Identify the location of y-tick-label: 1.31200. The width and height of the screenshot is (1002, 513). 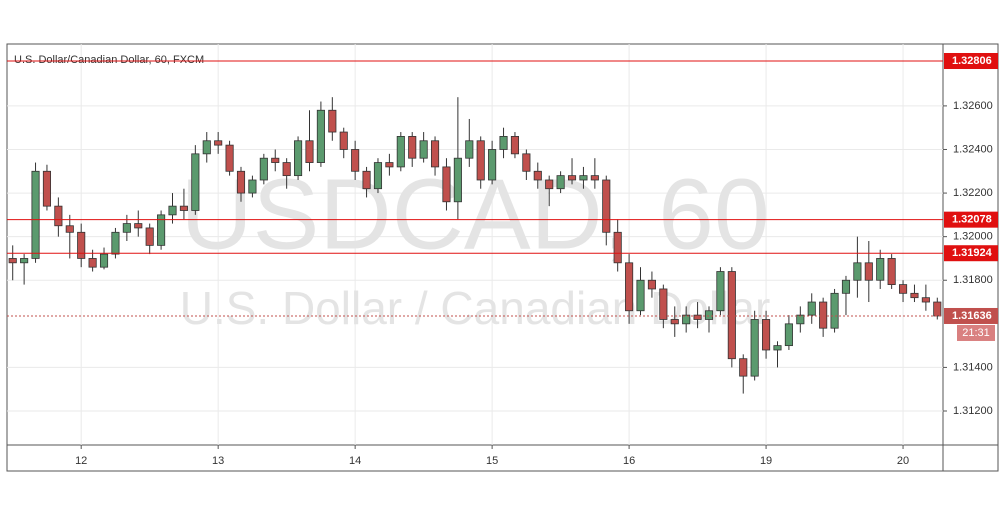
(973, 411).